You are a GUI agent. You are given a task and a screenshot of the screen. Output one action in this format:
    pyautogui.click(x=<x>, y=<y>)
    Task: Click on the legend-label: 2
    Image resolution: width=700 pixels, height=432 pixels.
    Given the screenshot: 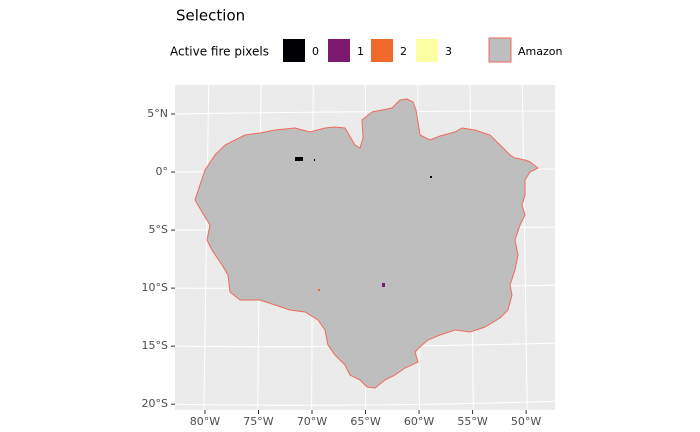 What is the action you would take?
    pyautogui.click(x=403, y=51)
    